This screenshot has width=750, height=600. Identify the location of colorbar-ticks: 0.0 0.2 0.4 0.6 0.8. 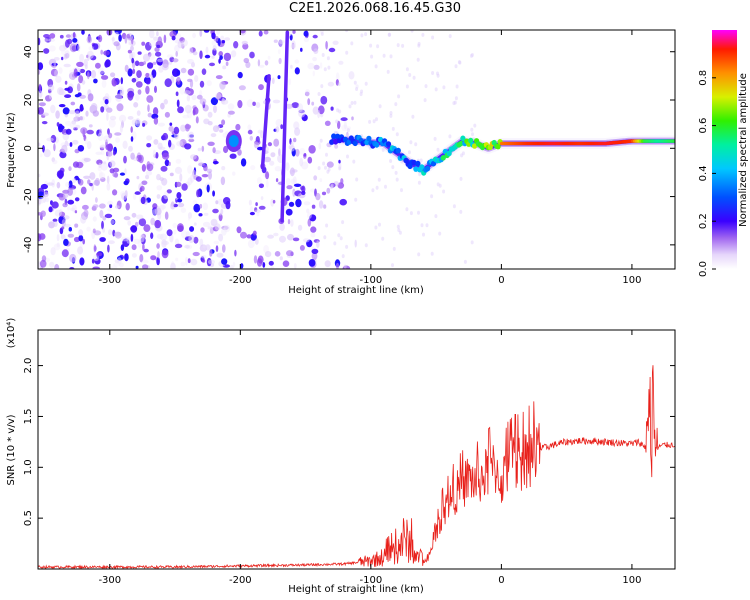
(707, 173).